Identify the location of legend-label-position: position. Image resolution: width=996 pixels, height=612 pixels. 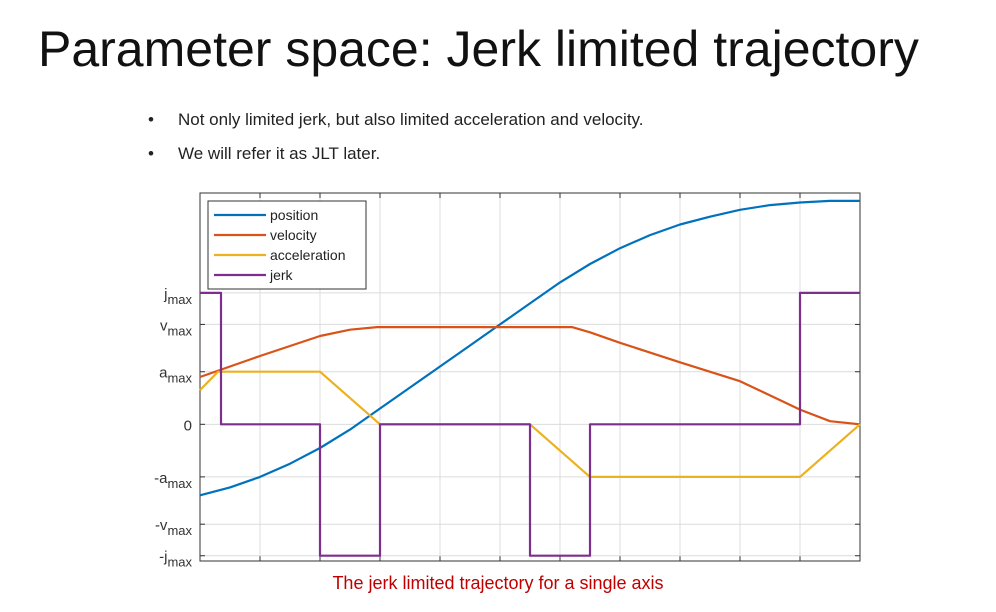
(294, 215).